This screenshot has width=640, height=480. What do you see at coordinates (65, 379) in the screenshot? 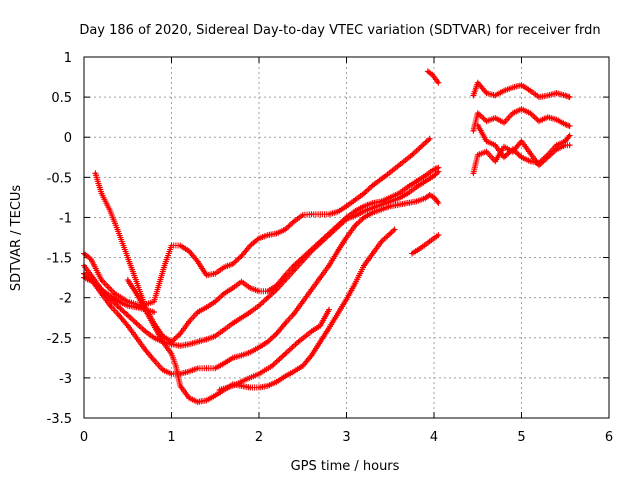
I see `y-tick-label: -3` at bounding box center [65, 379].